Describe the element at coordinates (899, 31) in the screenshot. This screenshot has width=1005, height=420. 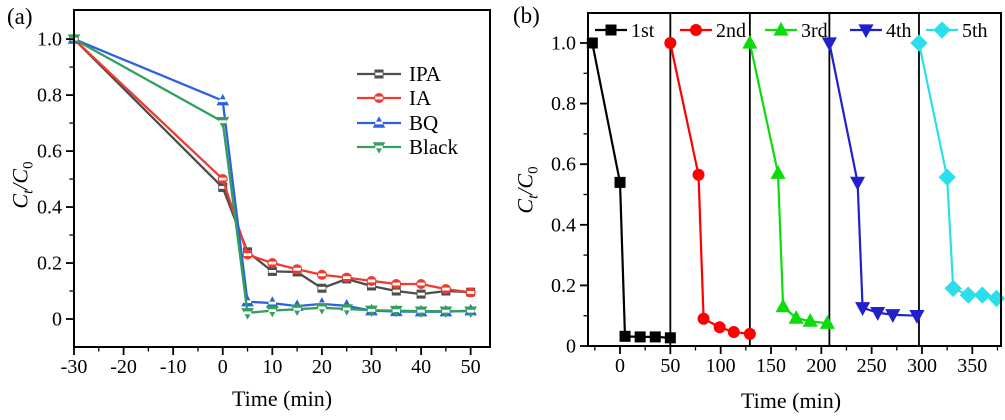
I see `legend-label: 4th` at that location.